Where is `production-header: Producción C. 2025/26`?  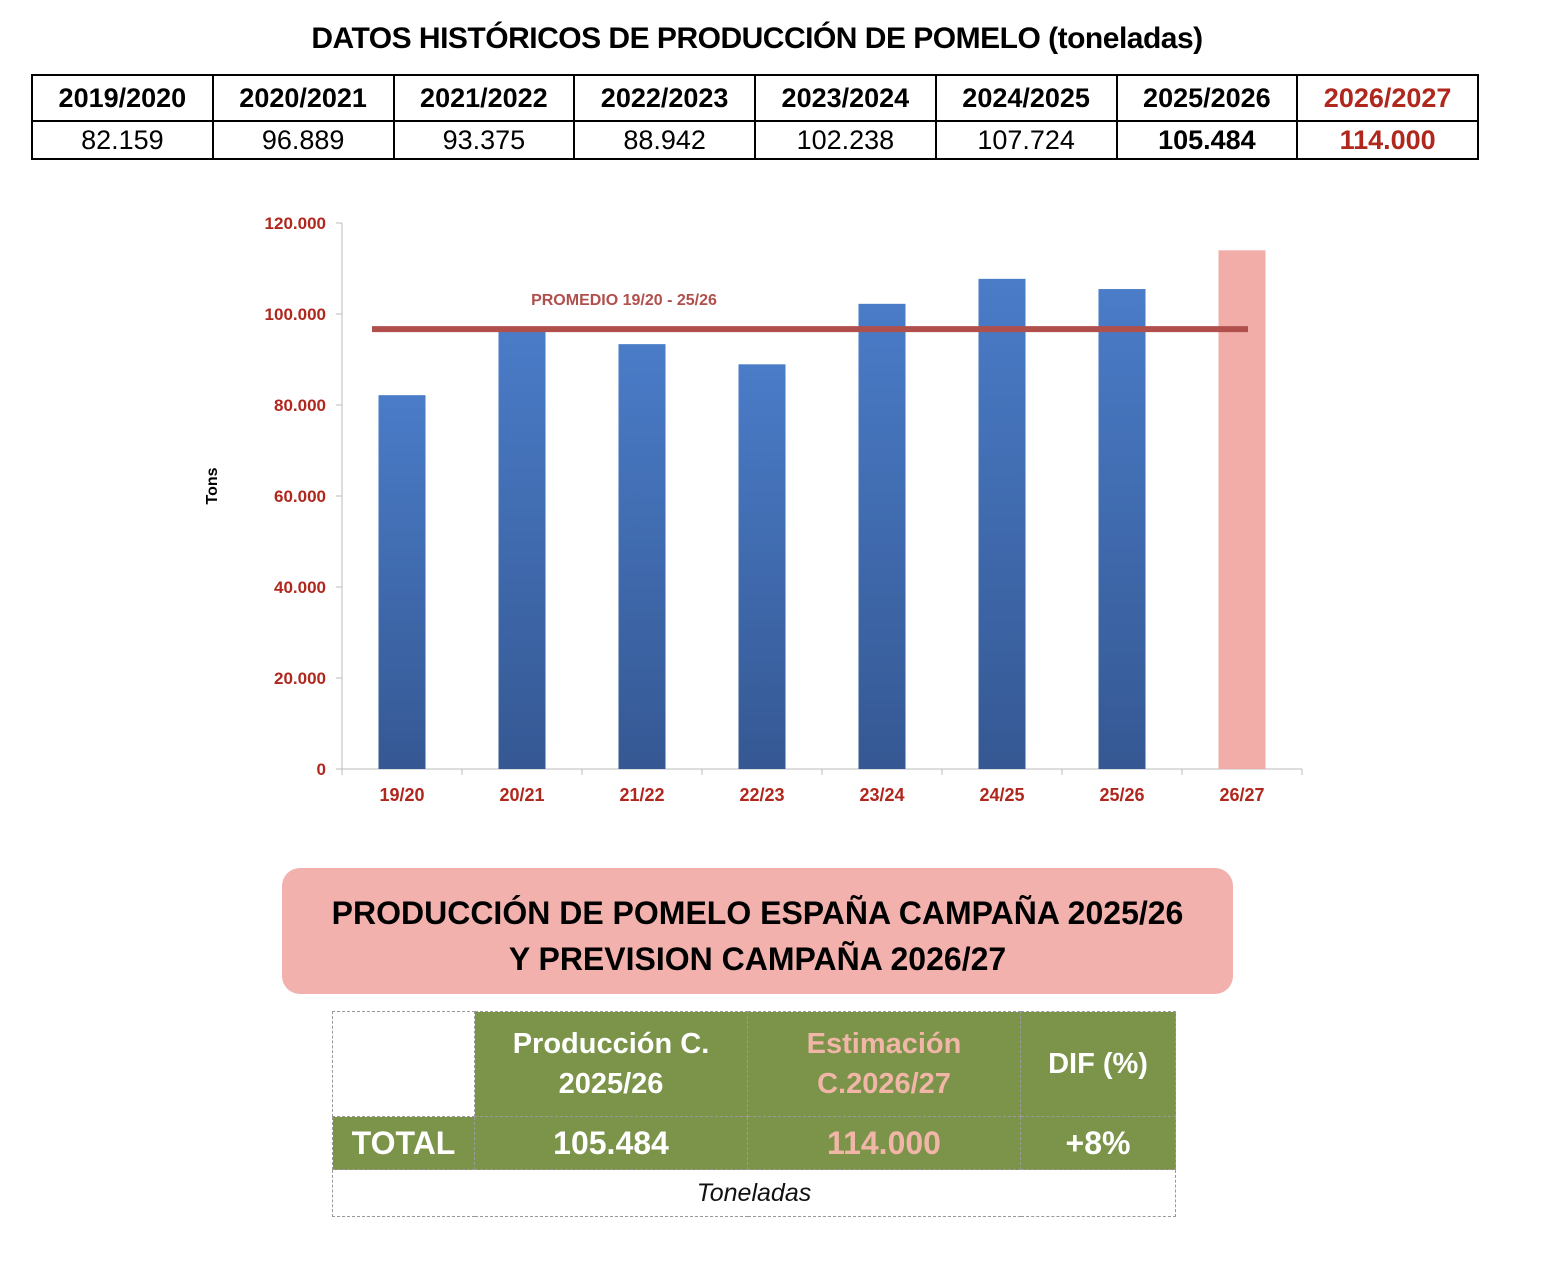 production-header: Producción C. 2025/26 is located at coordinates (611, 1064).